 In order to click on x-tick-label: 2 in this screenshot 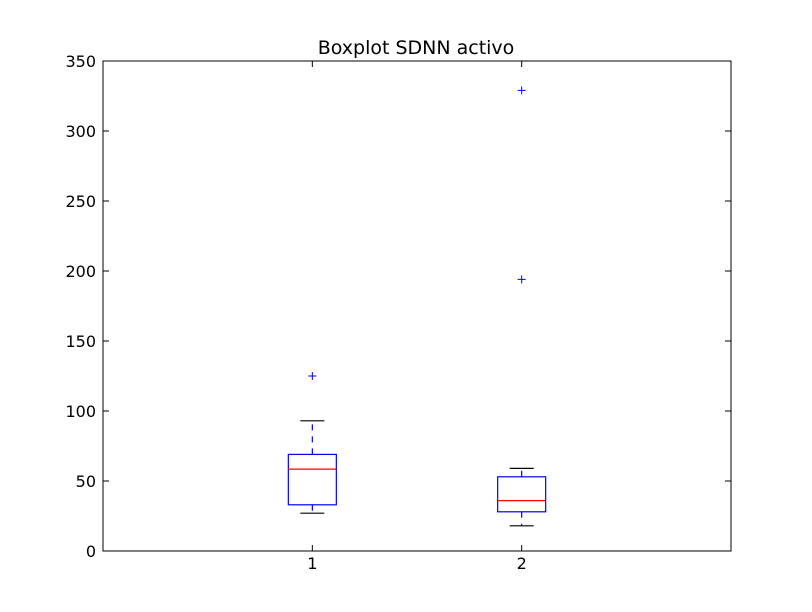, I will do `click(522, 563)`.